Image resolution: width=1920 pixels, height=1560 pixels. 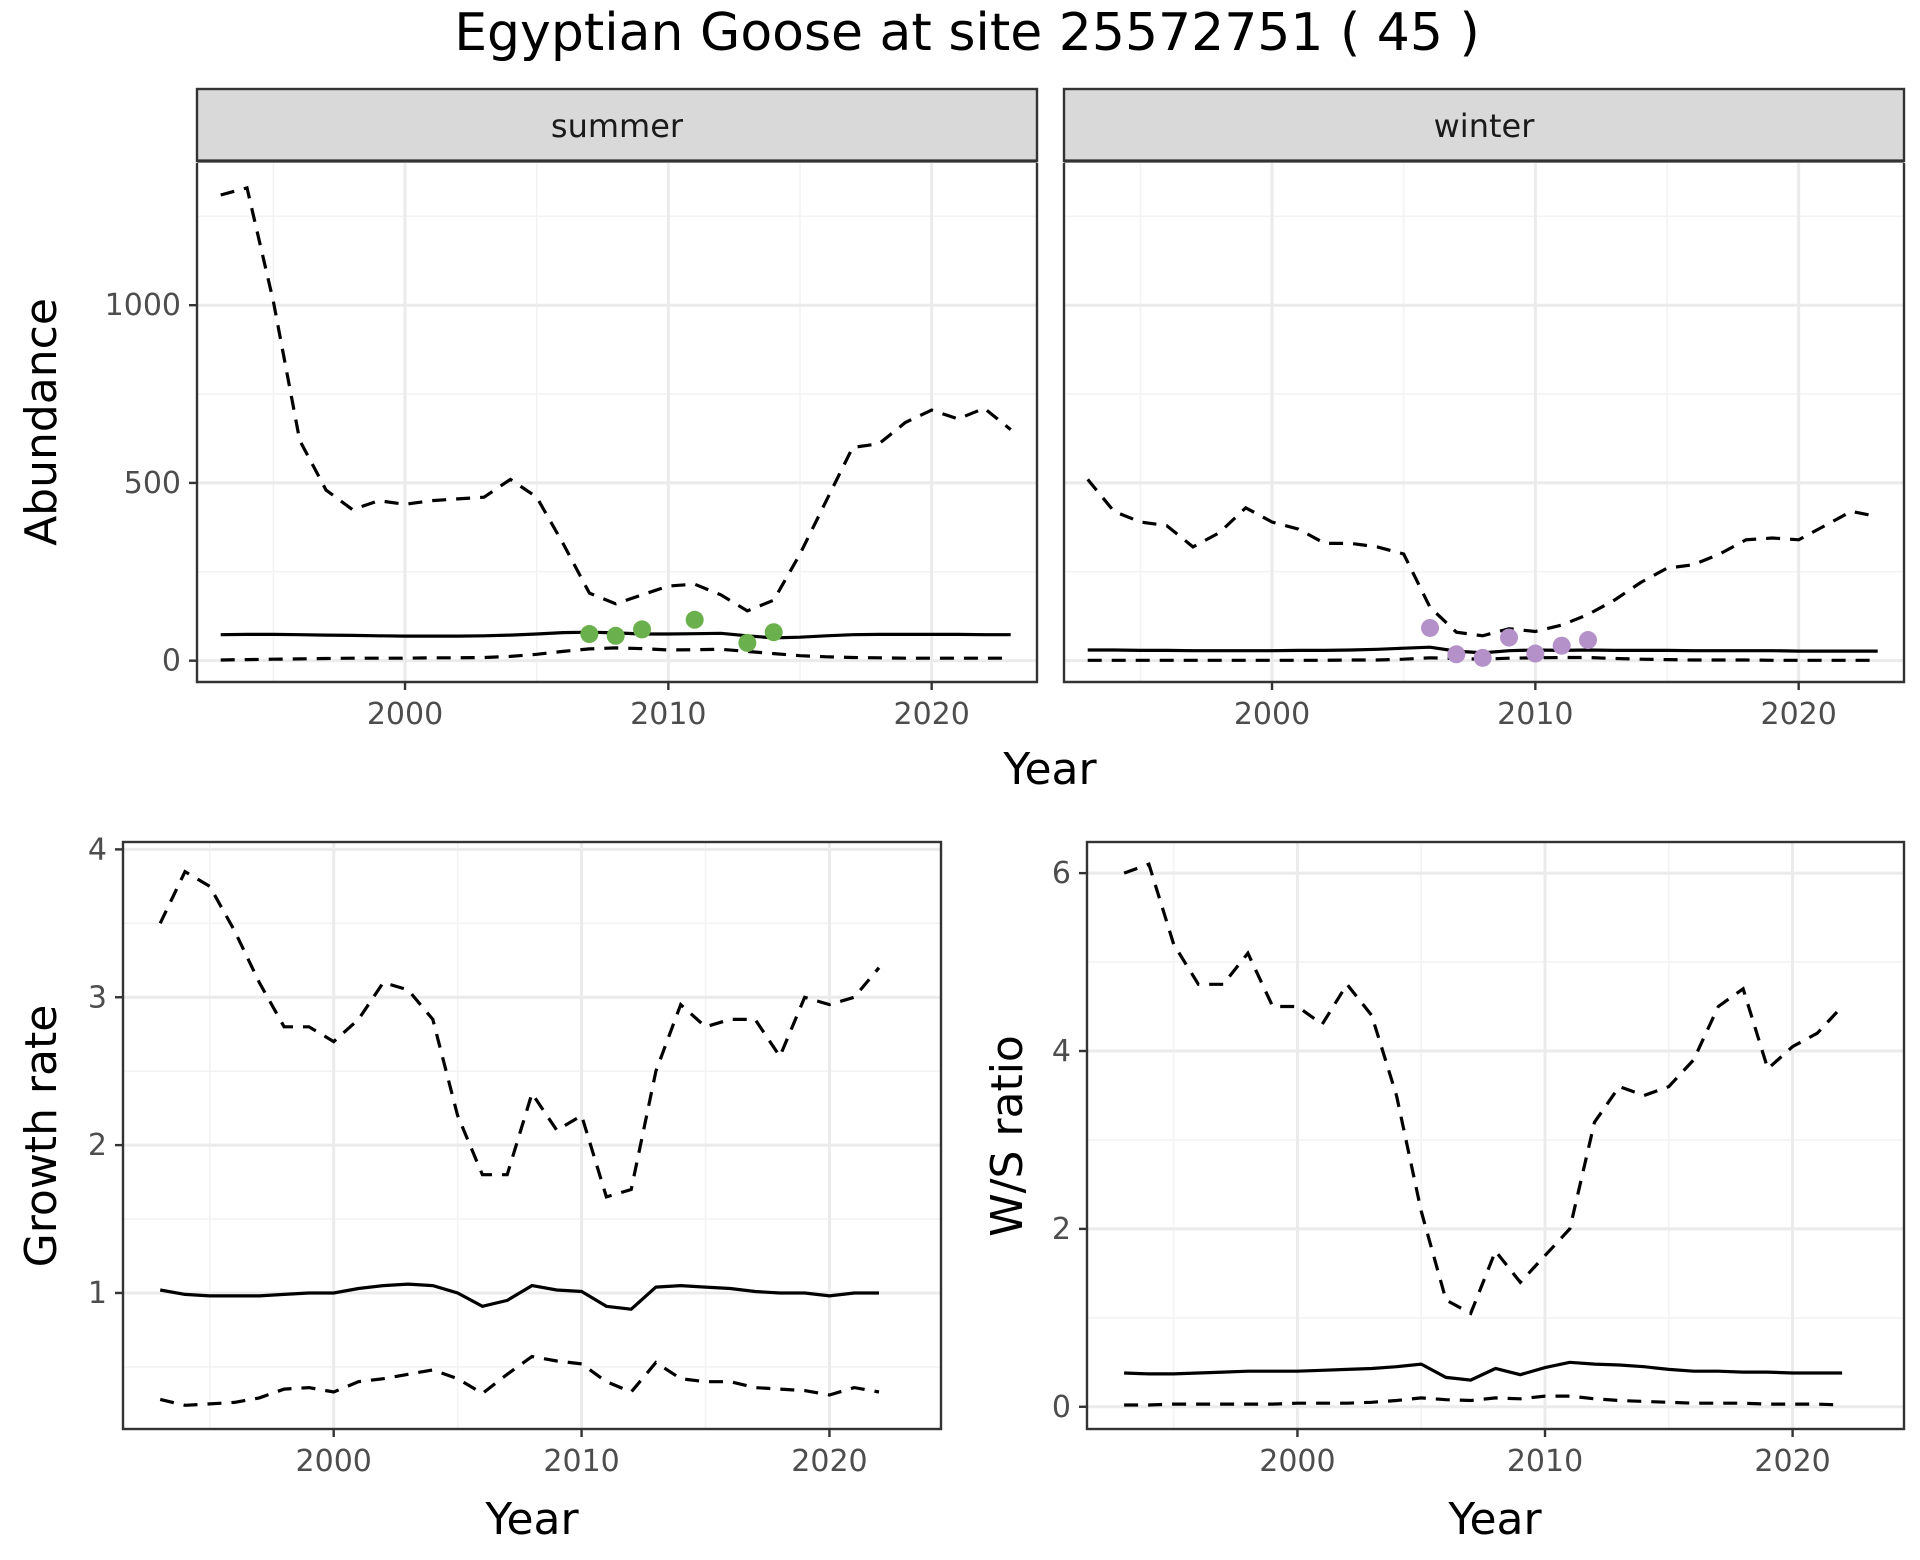 I want to click on y-tick-label: 3, so click(x=97, y=997).